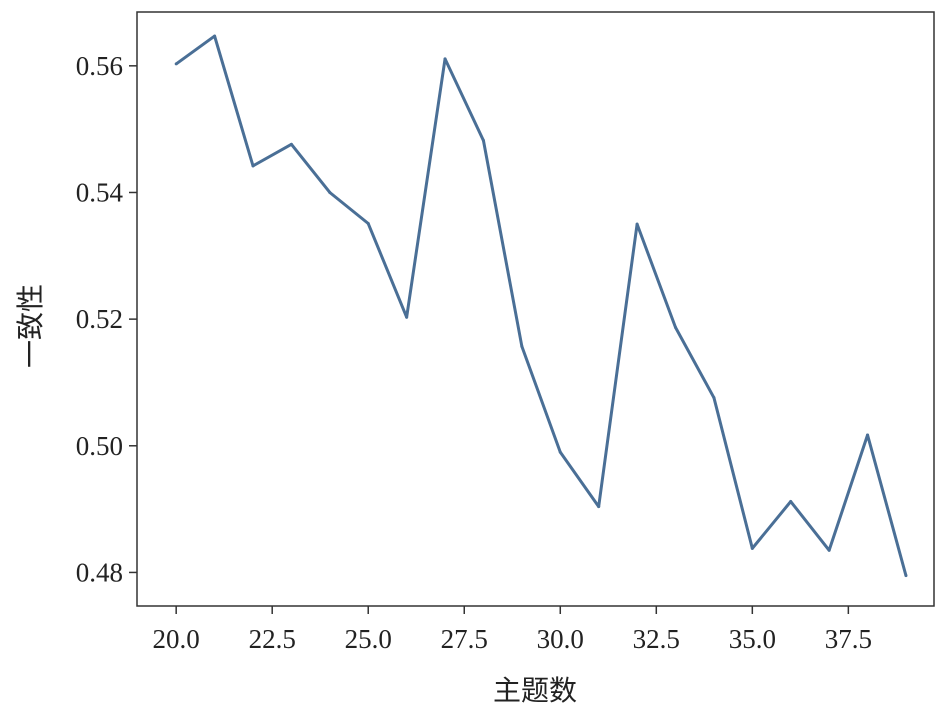  Describe the element at coordinates (99, 66) in the screenshot. I see `y-tick-label: 0.56` at that location.